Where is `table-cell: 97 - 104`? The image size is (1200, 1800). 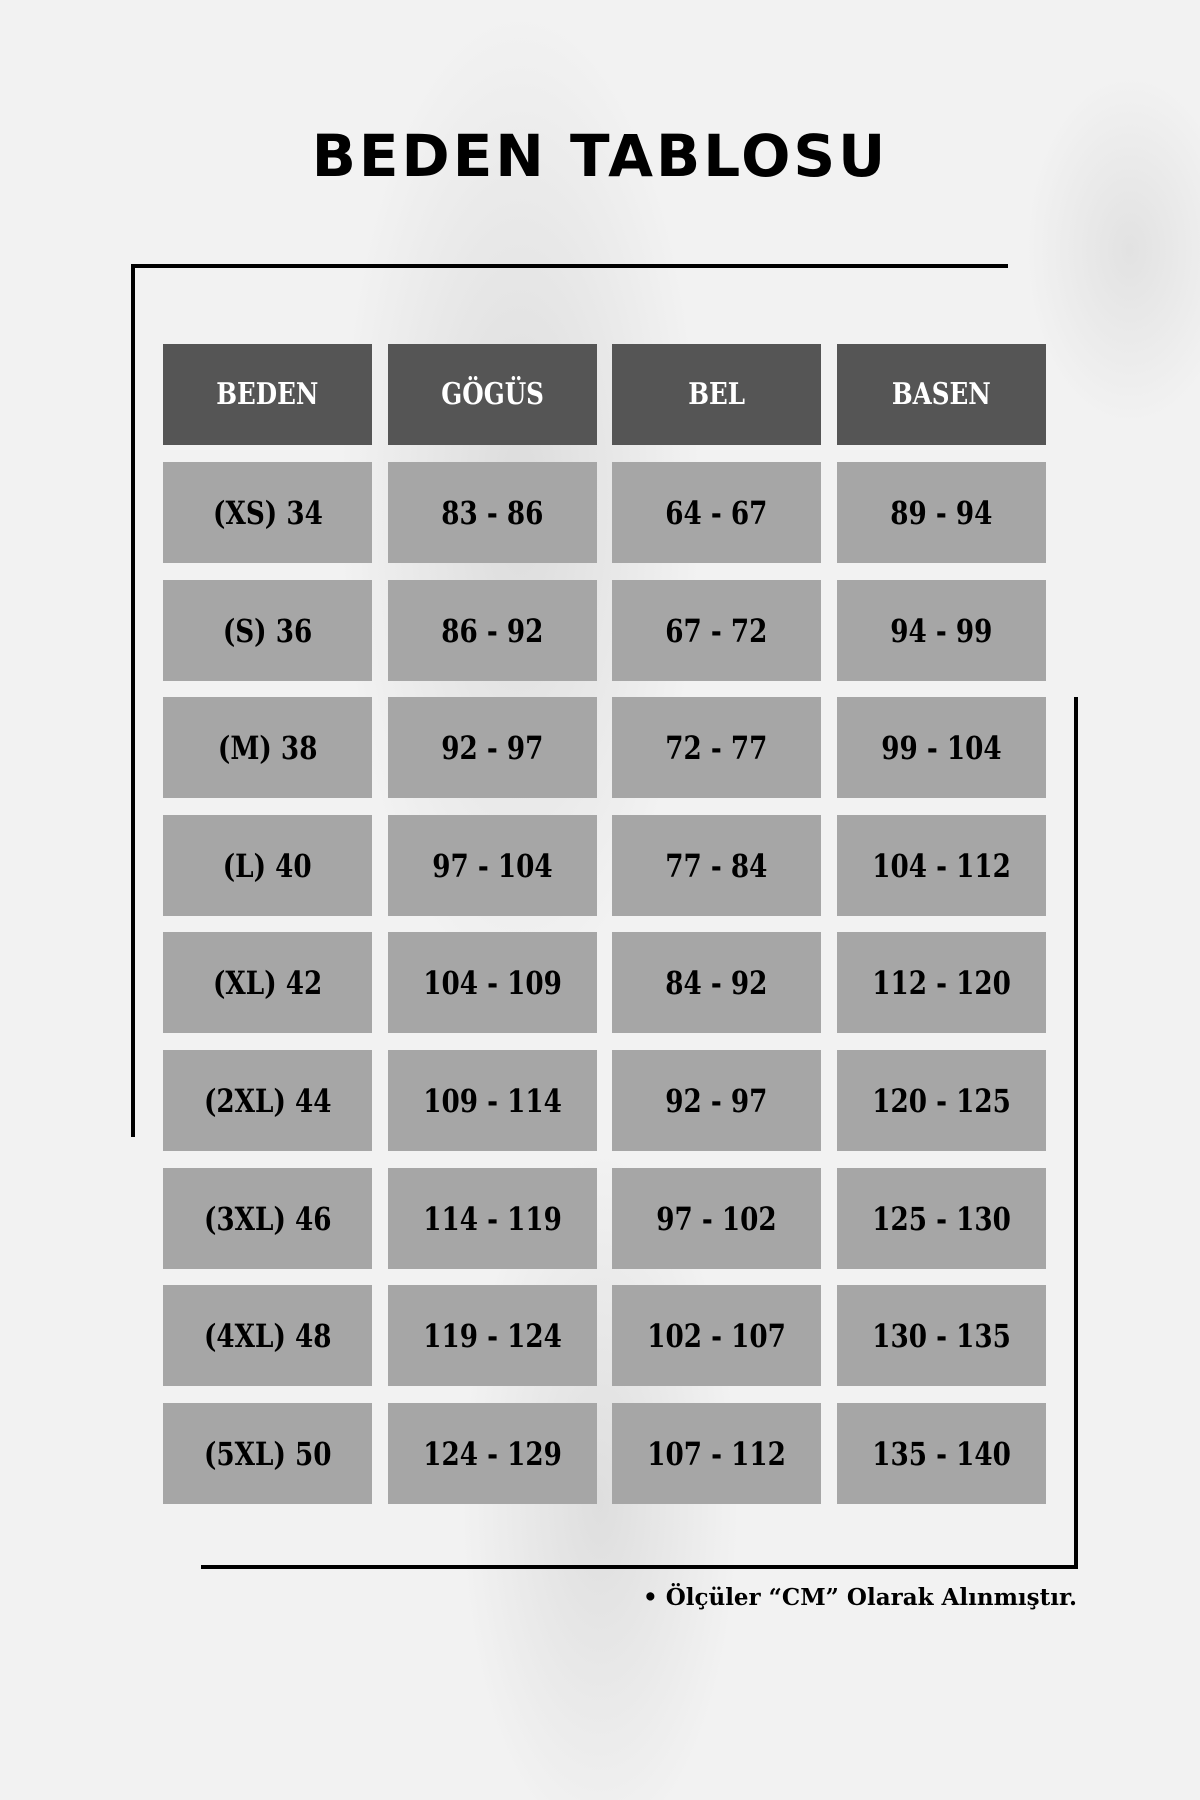 table-cell: 97 - 104 is located at coordinates (492, 865).